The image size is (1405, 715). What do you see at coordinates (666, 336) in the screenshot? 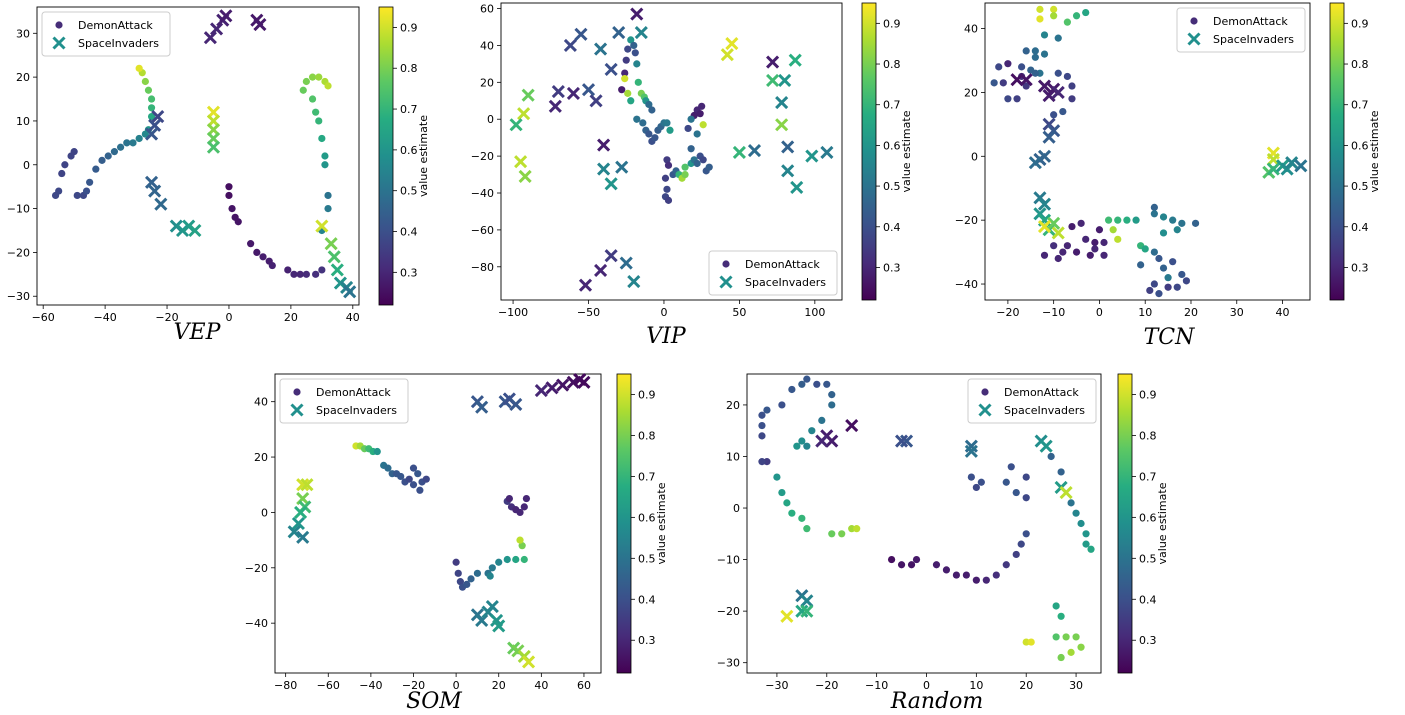
I see `panel-title: VIP` at bounding box center [666, 336].